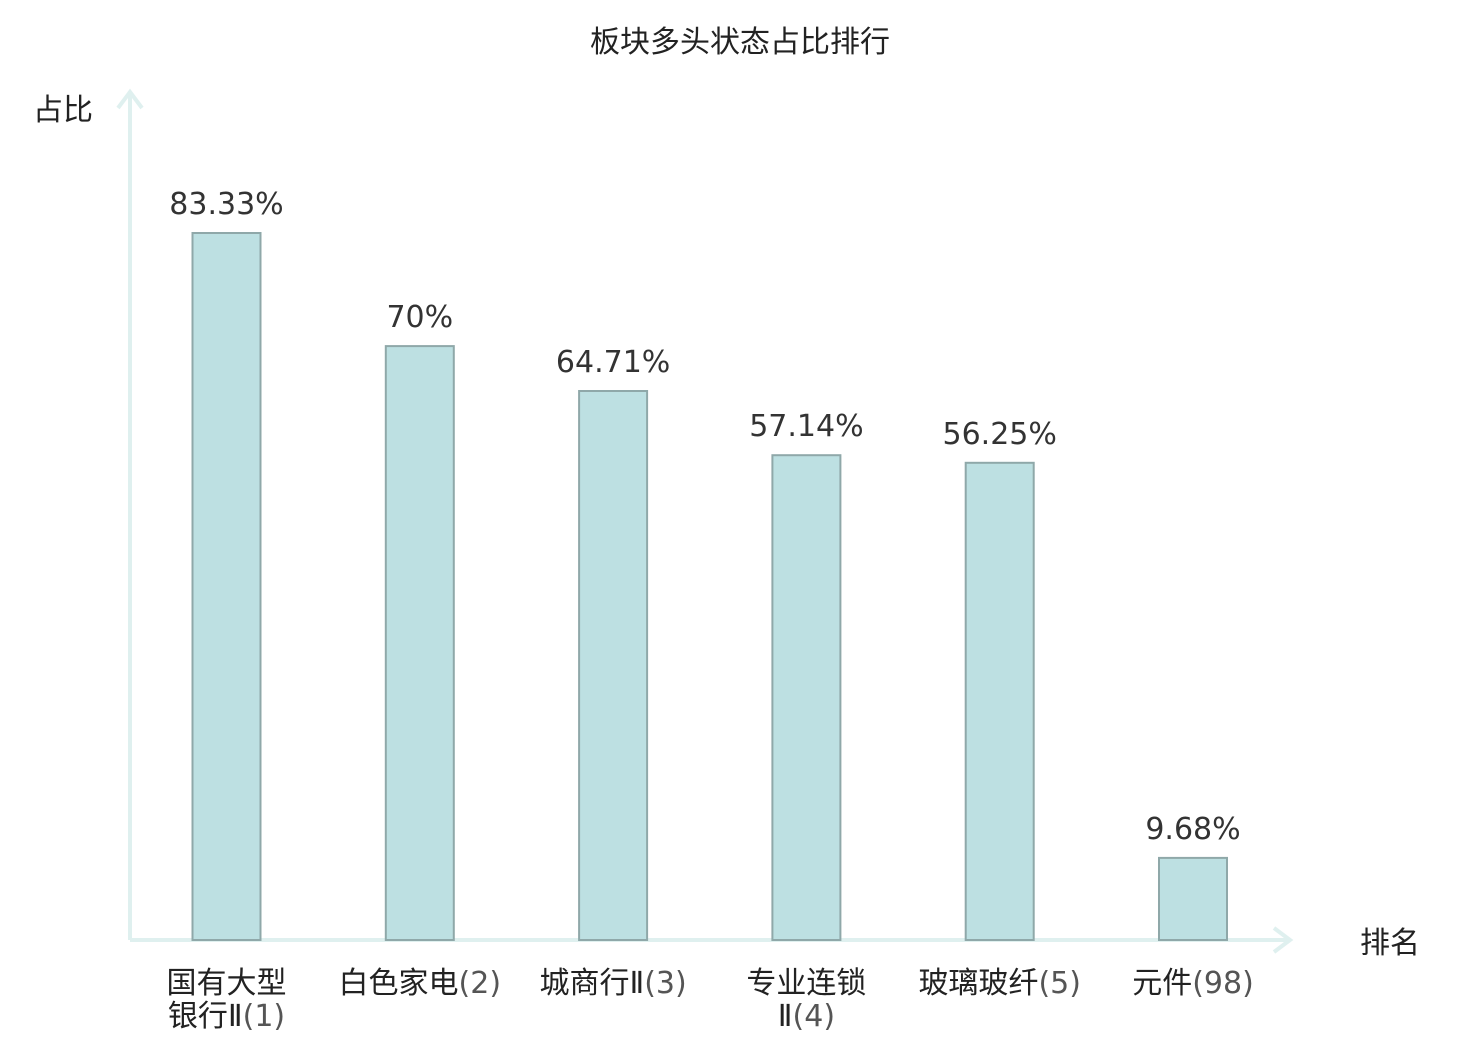 This screenshot has height=1040, width=1480. Describe the element at coordinates (1000, 434) in the screenshot. I see `value-label-5: 56.25%` at that location.